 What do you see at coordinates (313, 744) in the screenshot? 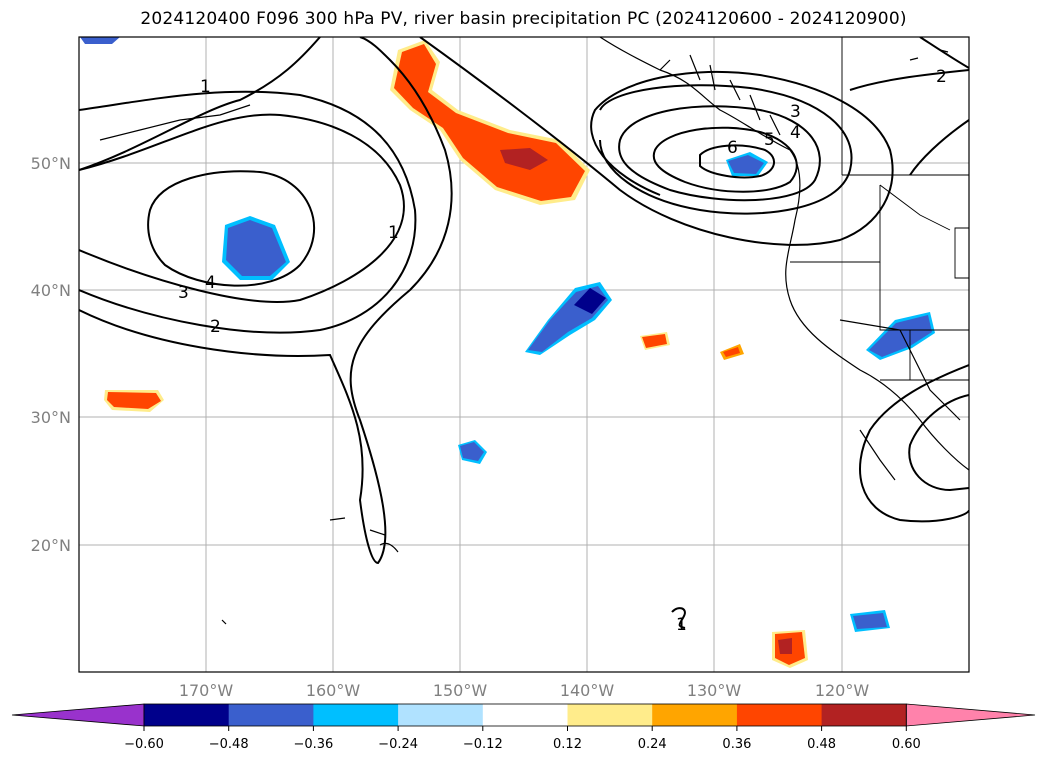
I see `colorbar-tick-label: −0.36` at bounding box center [313, 744].